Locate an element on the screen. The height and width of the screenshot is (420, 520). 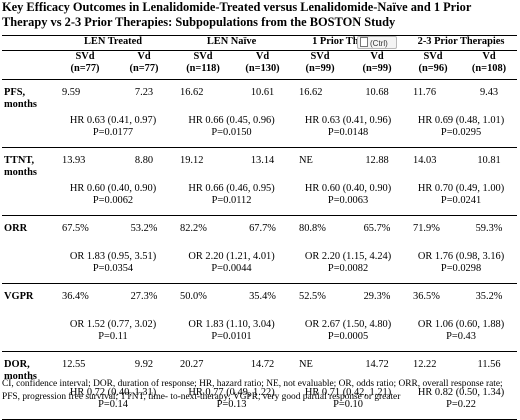
value-cell: 13.93 is located at coordinates (74, 160).